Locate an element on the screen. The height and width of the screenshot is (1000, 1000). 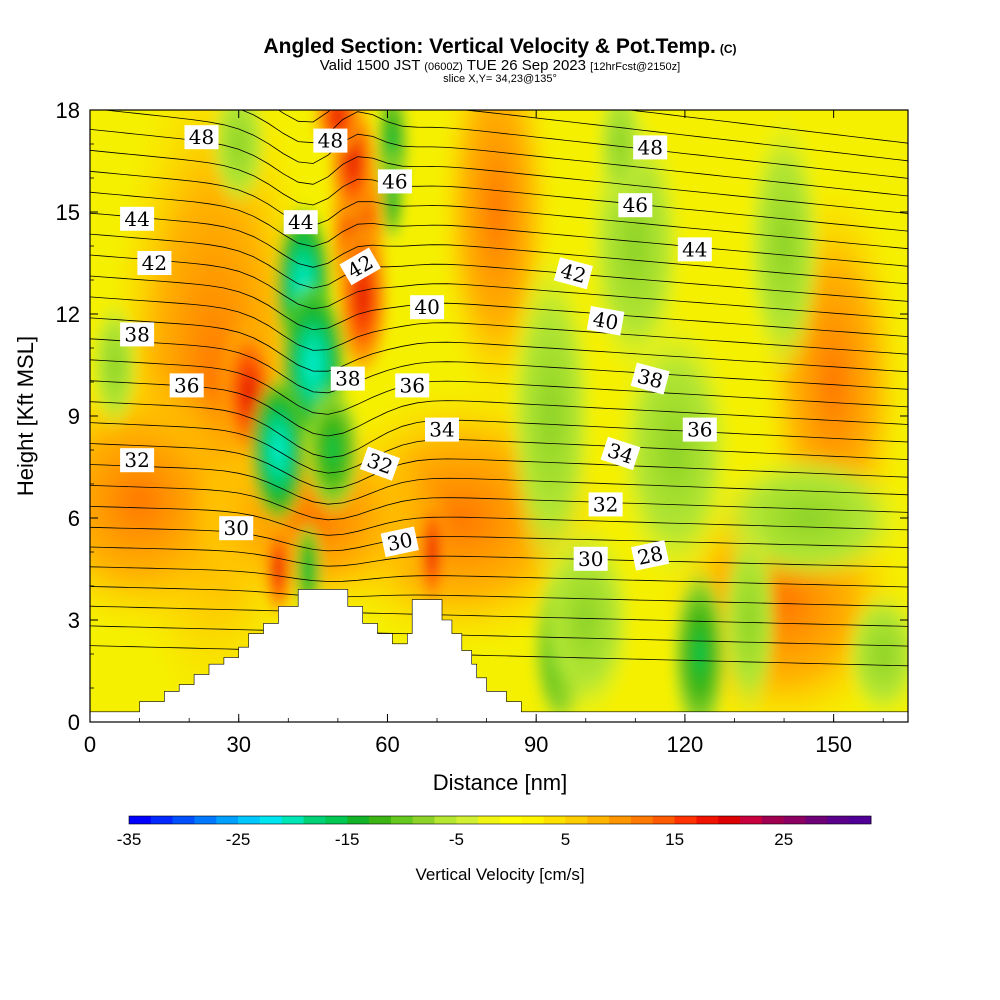
theta-label-text: 28 is located at coordinates (650, 555).